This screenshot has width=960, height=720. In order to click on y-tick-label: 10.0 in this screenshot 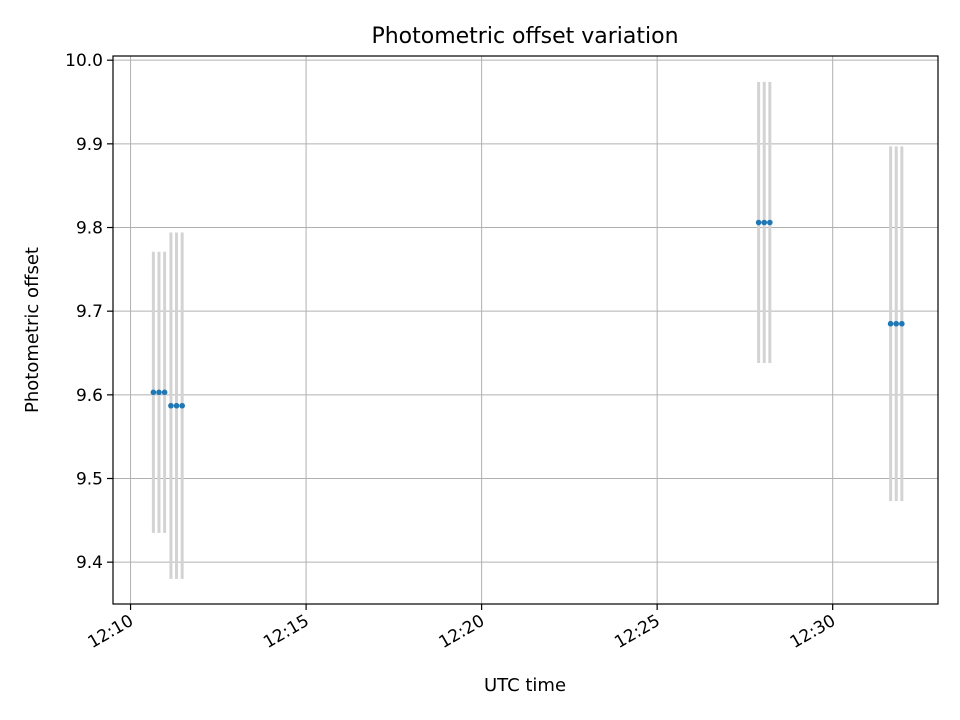, I will do `click(84, 61)`.